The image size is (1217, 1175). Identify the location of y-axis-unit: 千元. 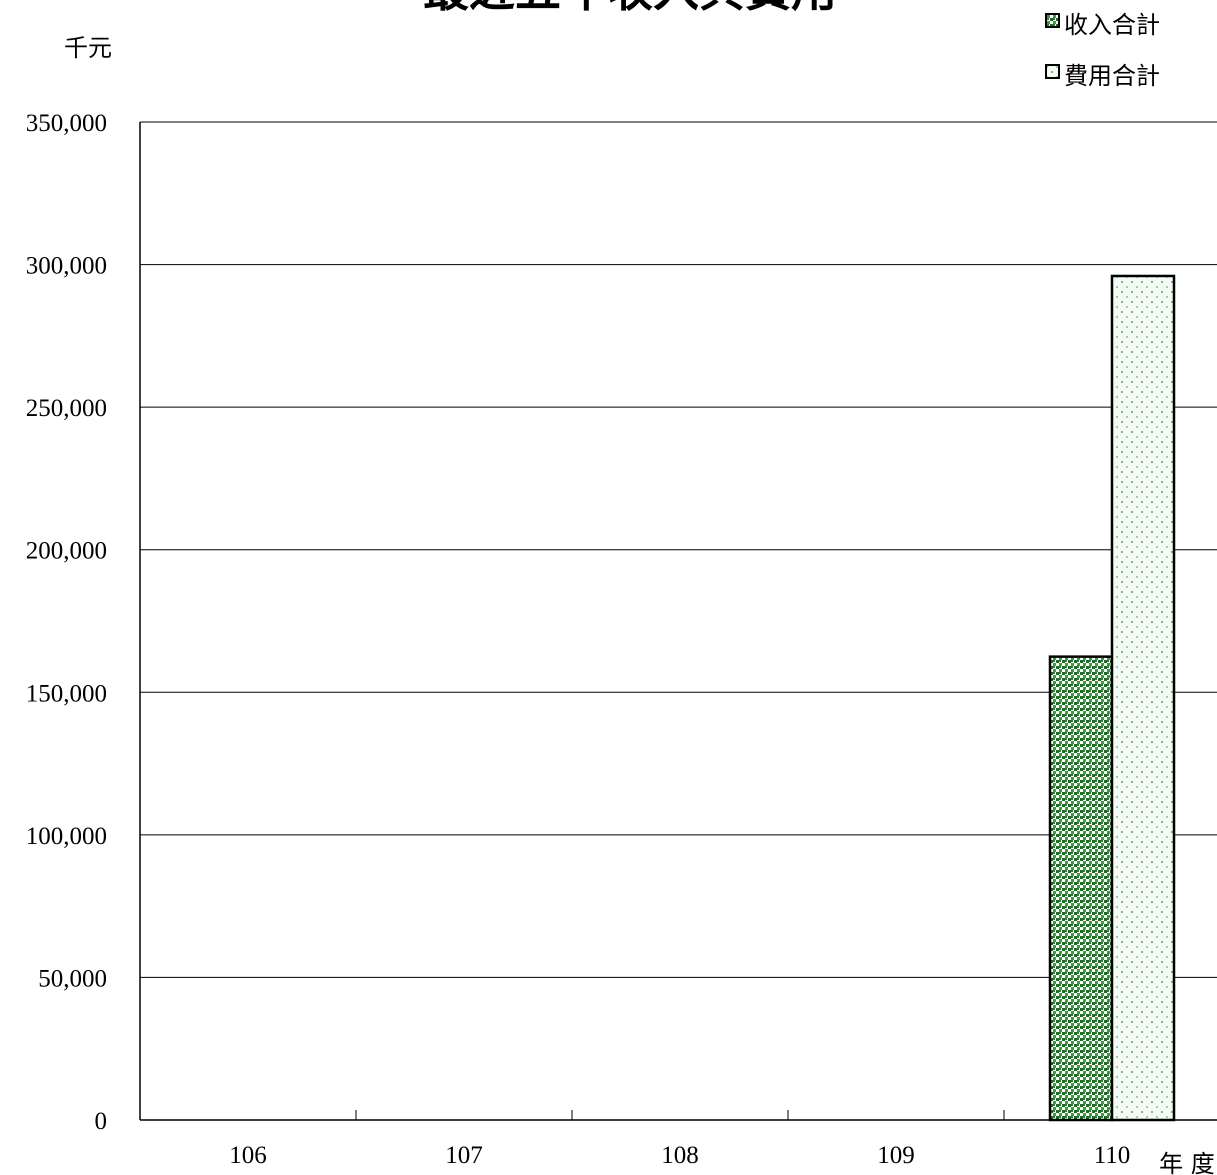
(88, 48).